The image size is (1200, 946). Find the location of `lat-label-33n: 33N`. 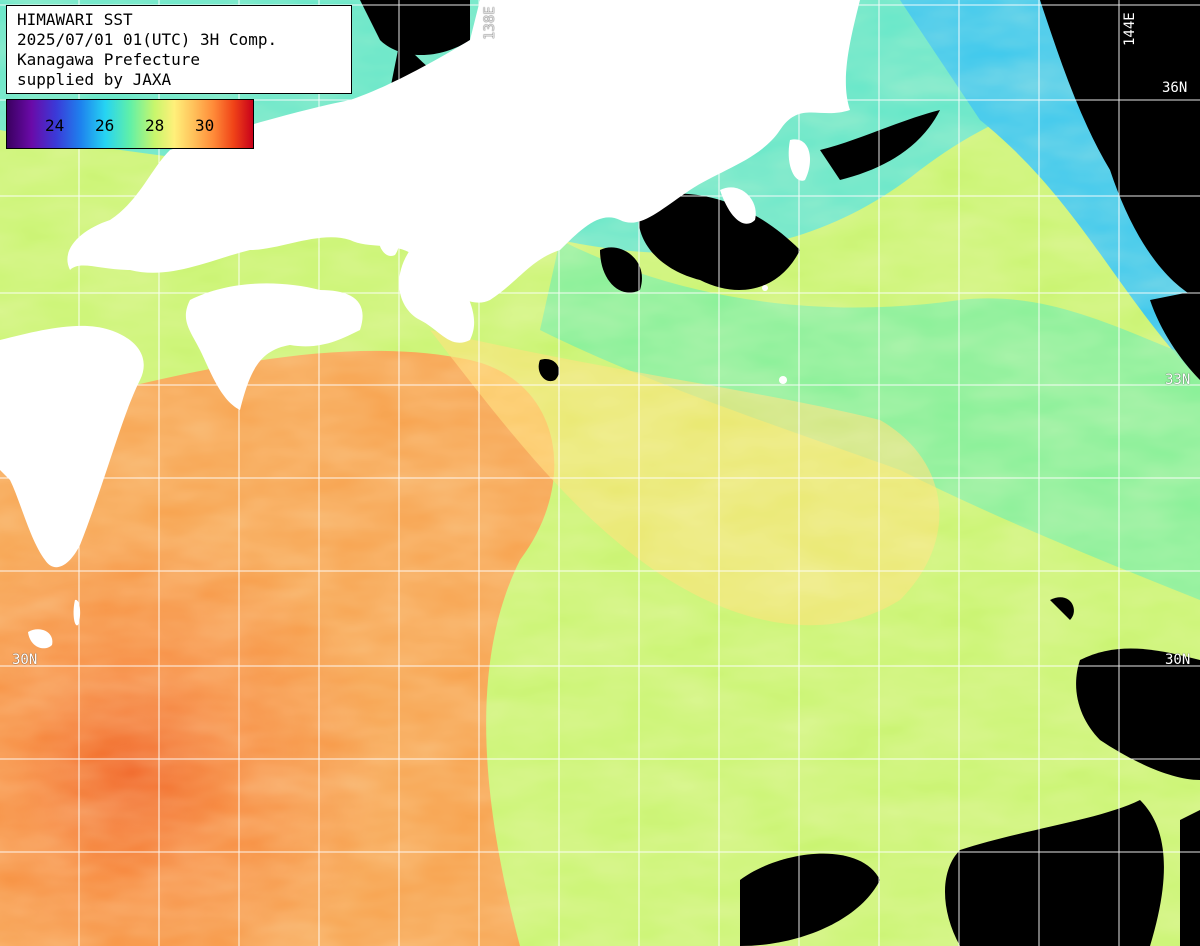

lat-label-33n: 33N is located at coordinates (1178, 380).